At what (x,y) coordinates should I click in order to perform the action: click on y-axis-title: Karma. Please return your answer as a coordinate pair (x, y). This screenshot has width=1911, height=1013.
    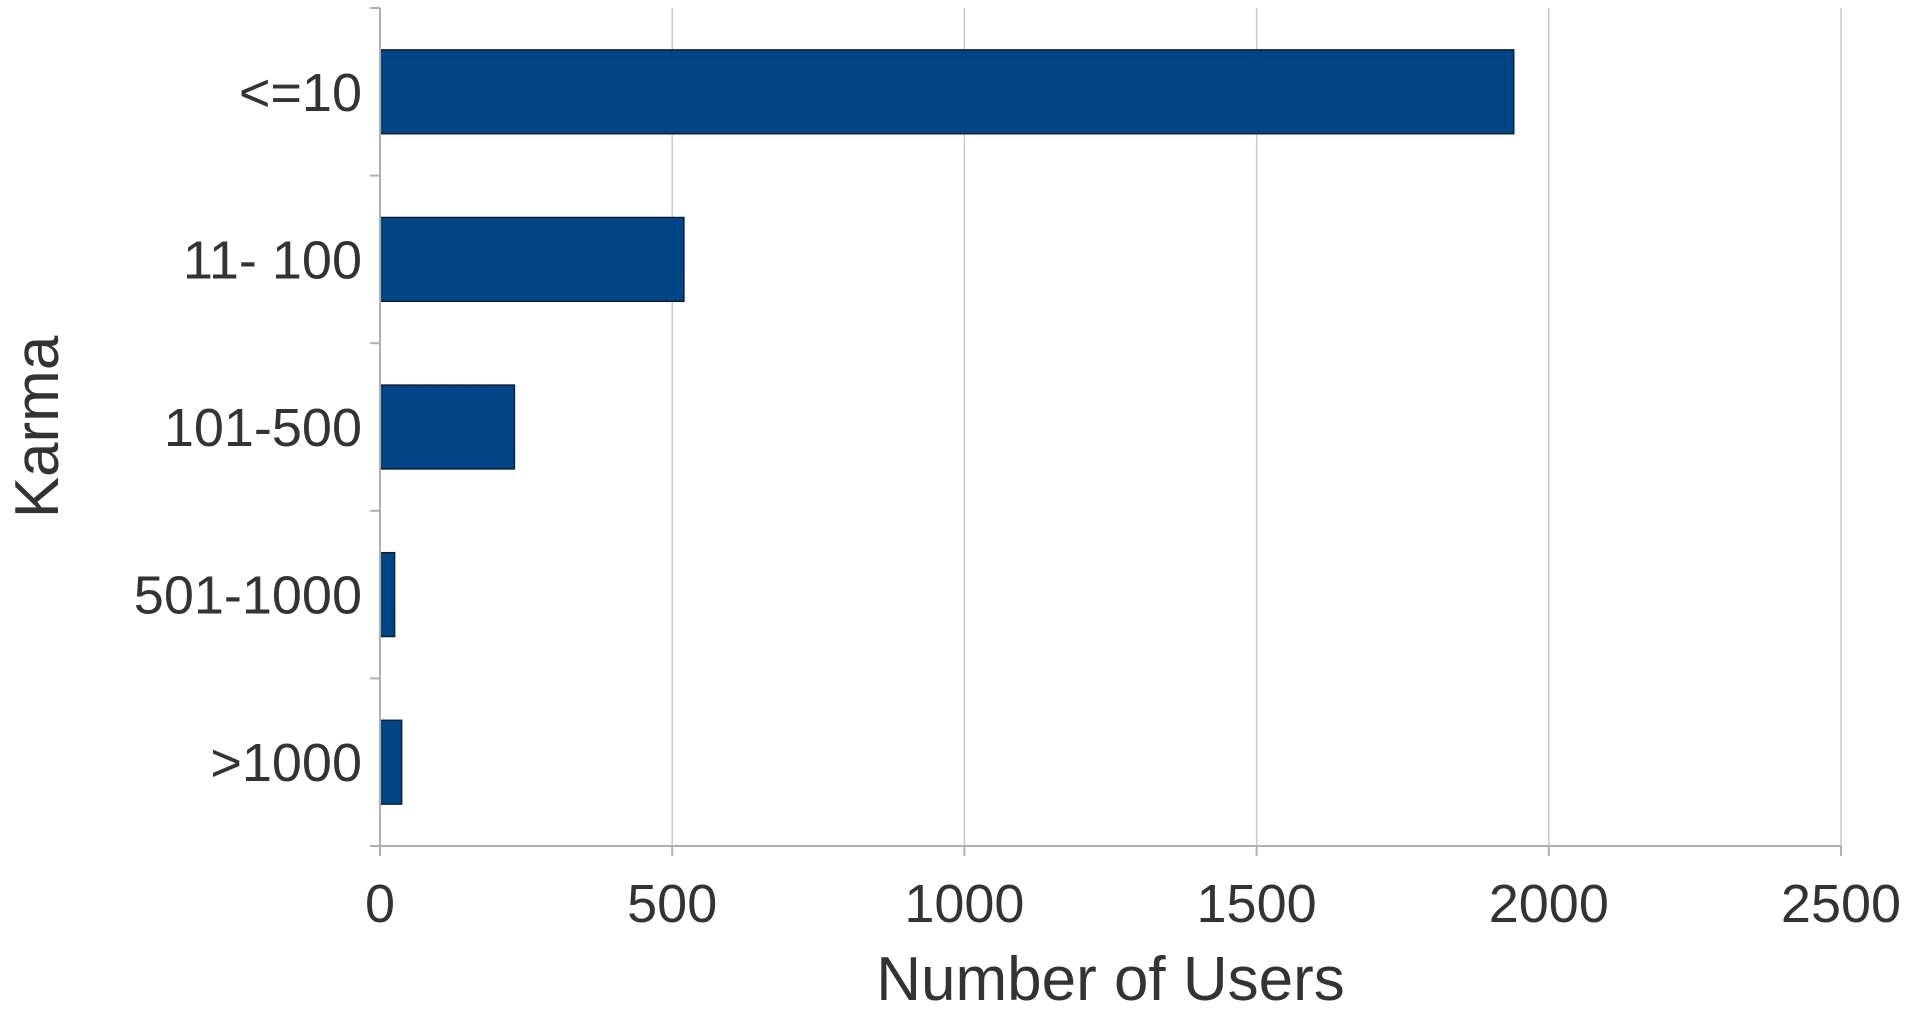
    Looking at the image, I should click on (37, 426).